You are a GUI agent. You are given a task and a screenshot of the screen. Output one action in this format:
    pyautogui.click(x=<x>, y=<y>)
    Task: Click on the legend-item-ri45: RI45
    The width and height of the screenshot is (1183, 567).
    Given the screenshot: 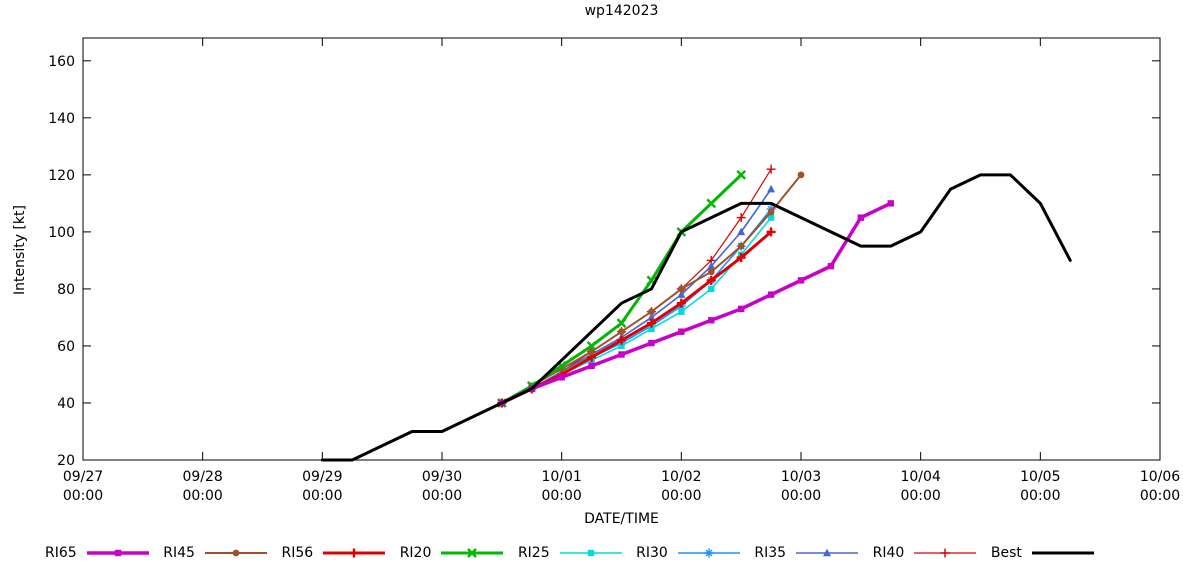 What is the action you would take?
    pyautogui.click(x=215, y=553)
    